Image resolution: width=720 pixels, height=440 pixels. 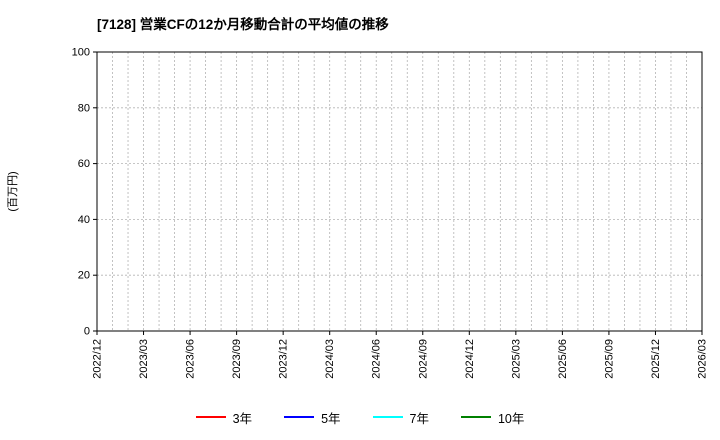 I want to click on x-tick-label: 2024/12, so click(x=470, y=359).